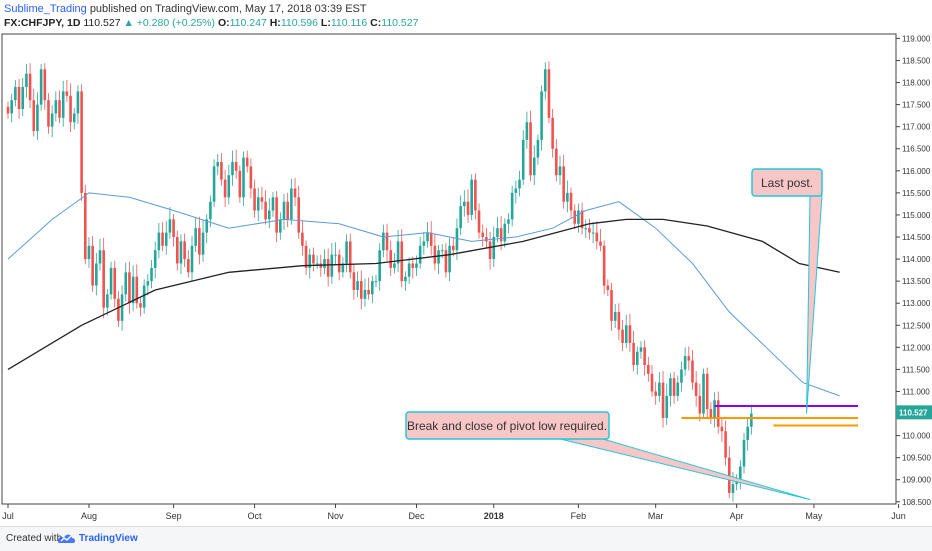  Describe the element at coordinates (67, 538) in the screenshot. I see `tradingview-logo-icon` at that location.